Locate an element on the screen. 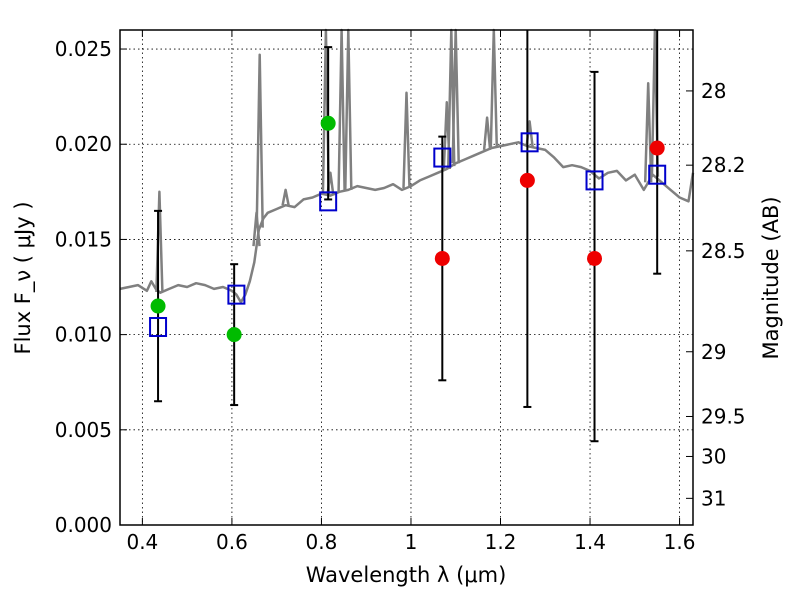 Image resolution: width=800 pixels, height=600 pixels. y-tick-label: 0.015 is located at coordinates (83, 239).